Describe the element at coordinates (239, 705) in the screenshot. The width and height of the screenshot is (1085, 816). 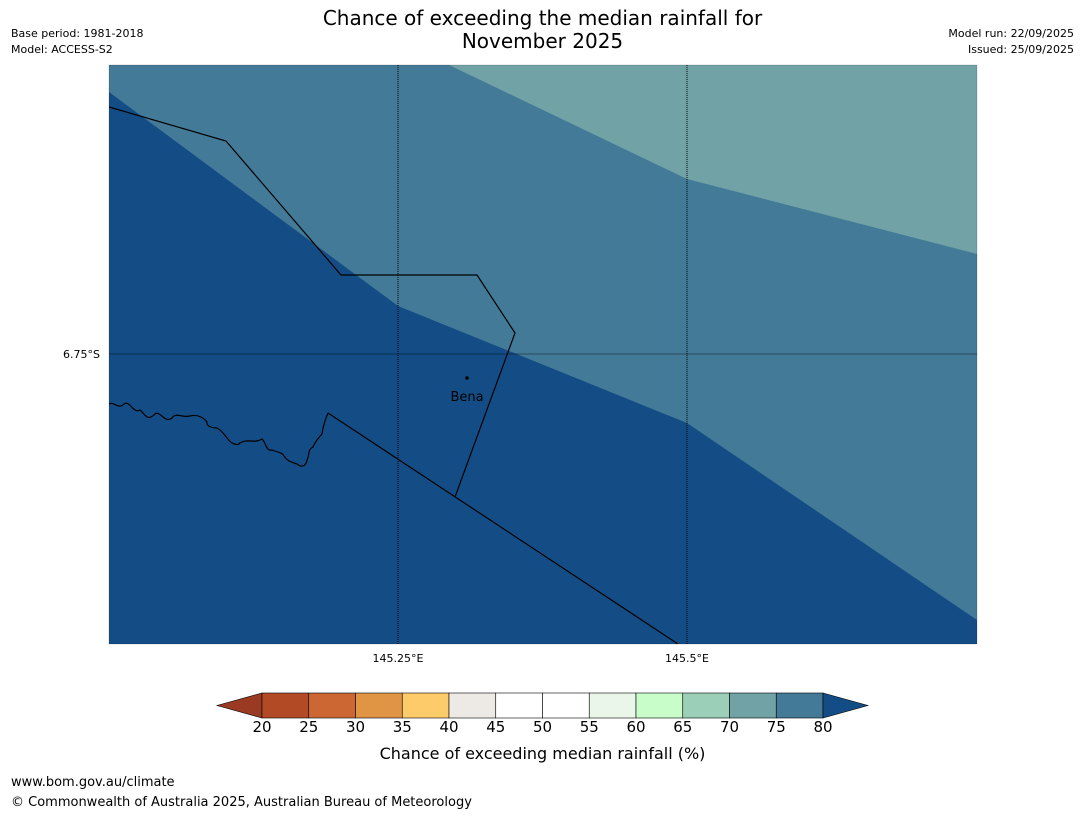
I see `colorbar-under-arrow` at that location.